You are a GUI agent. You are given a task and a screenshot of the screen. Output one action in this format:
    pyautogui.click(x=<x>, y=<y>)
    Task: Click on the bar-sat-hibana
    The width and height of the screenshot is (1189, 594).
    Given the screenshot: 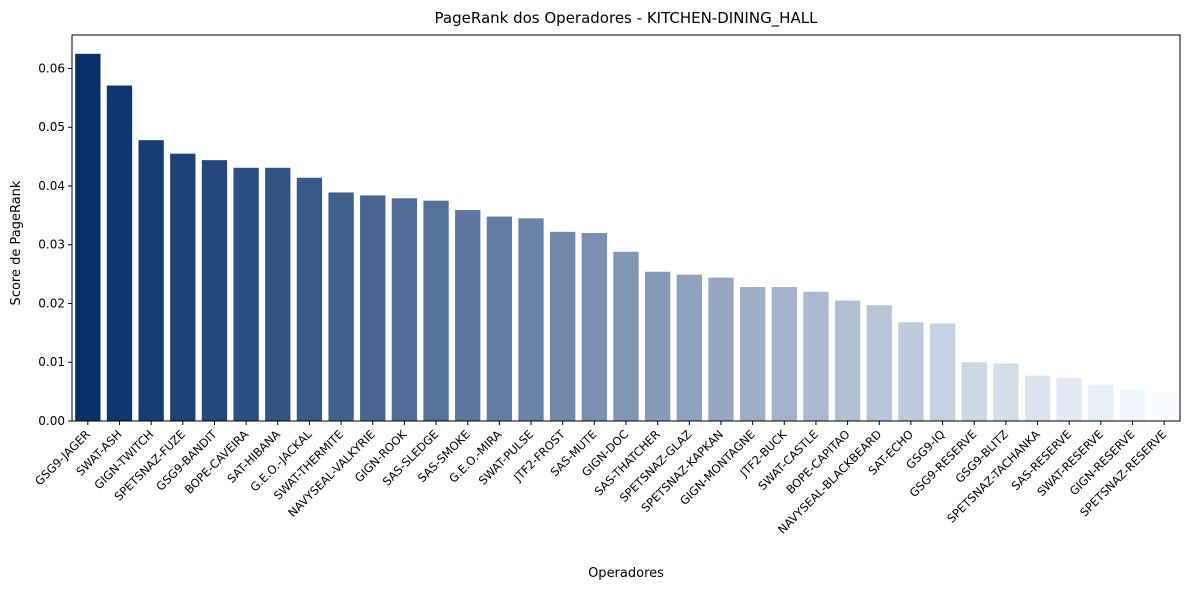 What is the action you would take?
    pyautogui.click(x=278, y=294)
    